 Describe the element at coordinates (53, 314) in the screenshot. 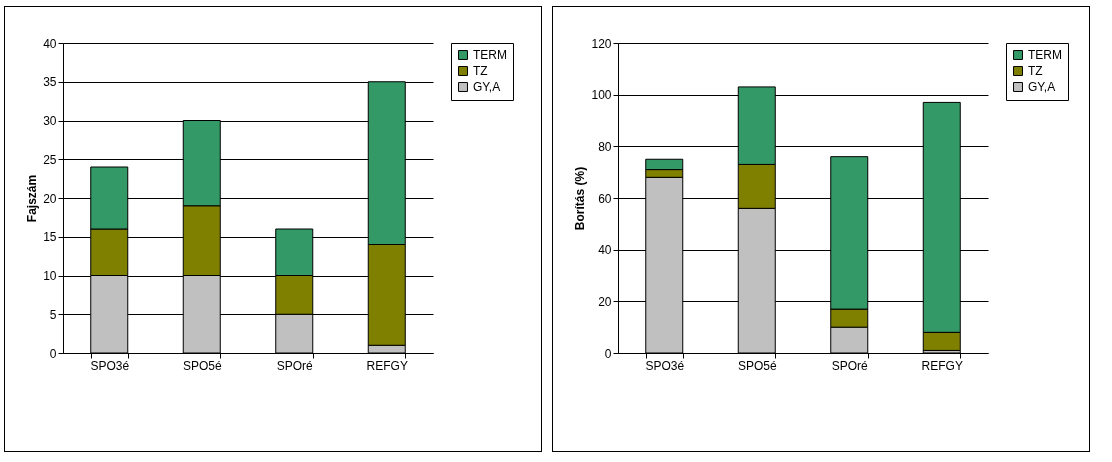

I see `y-tick-label: 5` at that location.